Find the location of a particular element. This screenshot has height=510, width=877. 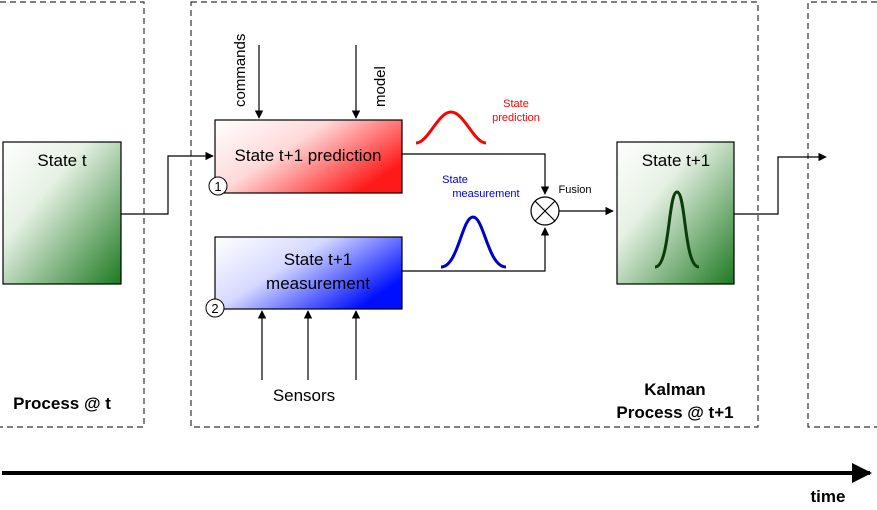

link-prediction-to-fusion is located at coordinates (476, 174).